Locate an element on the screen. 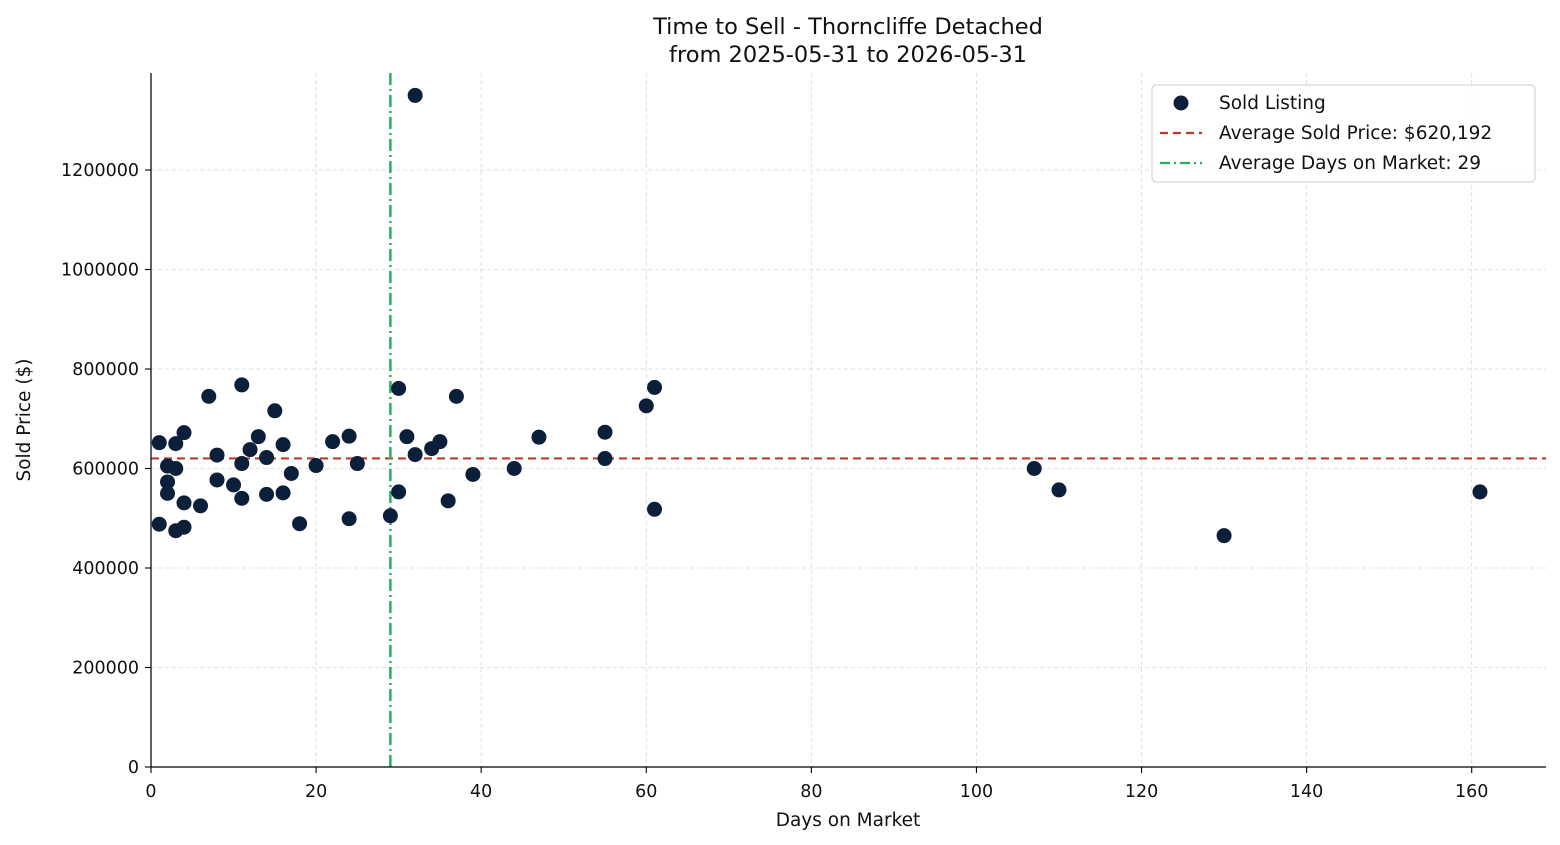 This screenshot has height=845, width=1560. y-tick-label: 200000 is located at coordinates (105, 669).